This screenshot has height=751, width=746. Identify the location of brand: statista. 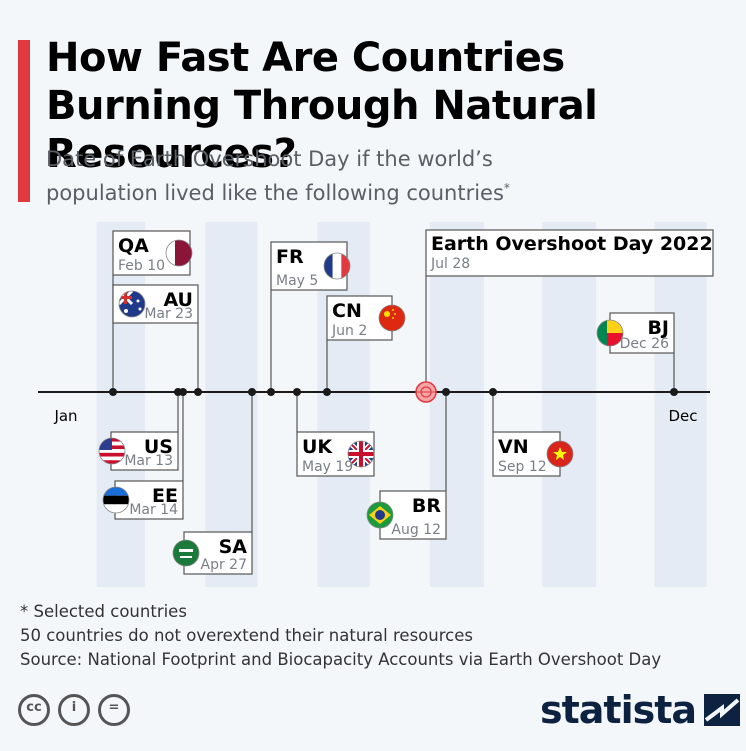
(640, 710).